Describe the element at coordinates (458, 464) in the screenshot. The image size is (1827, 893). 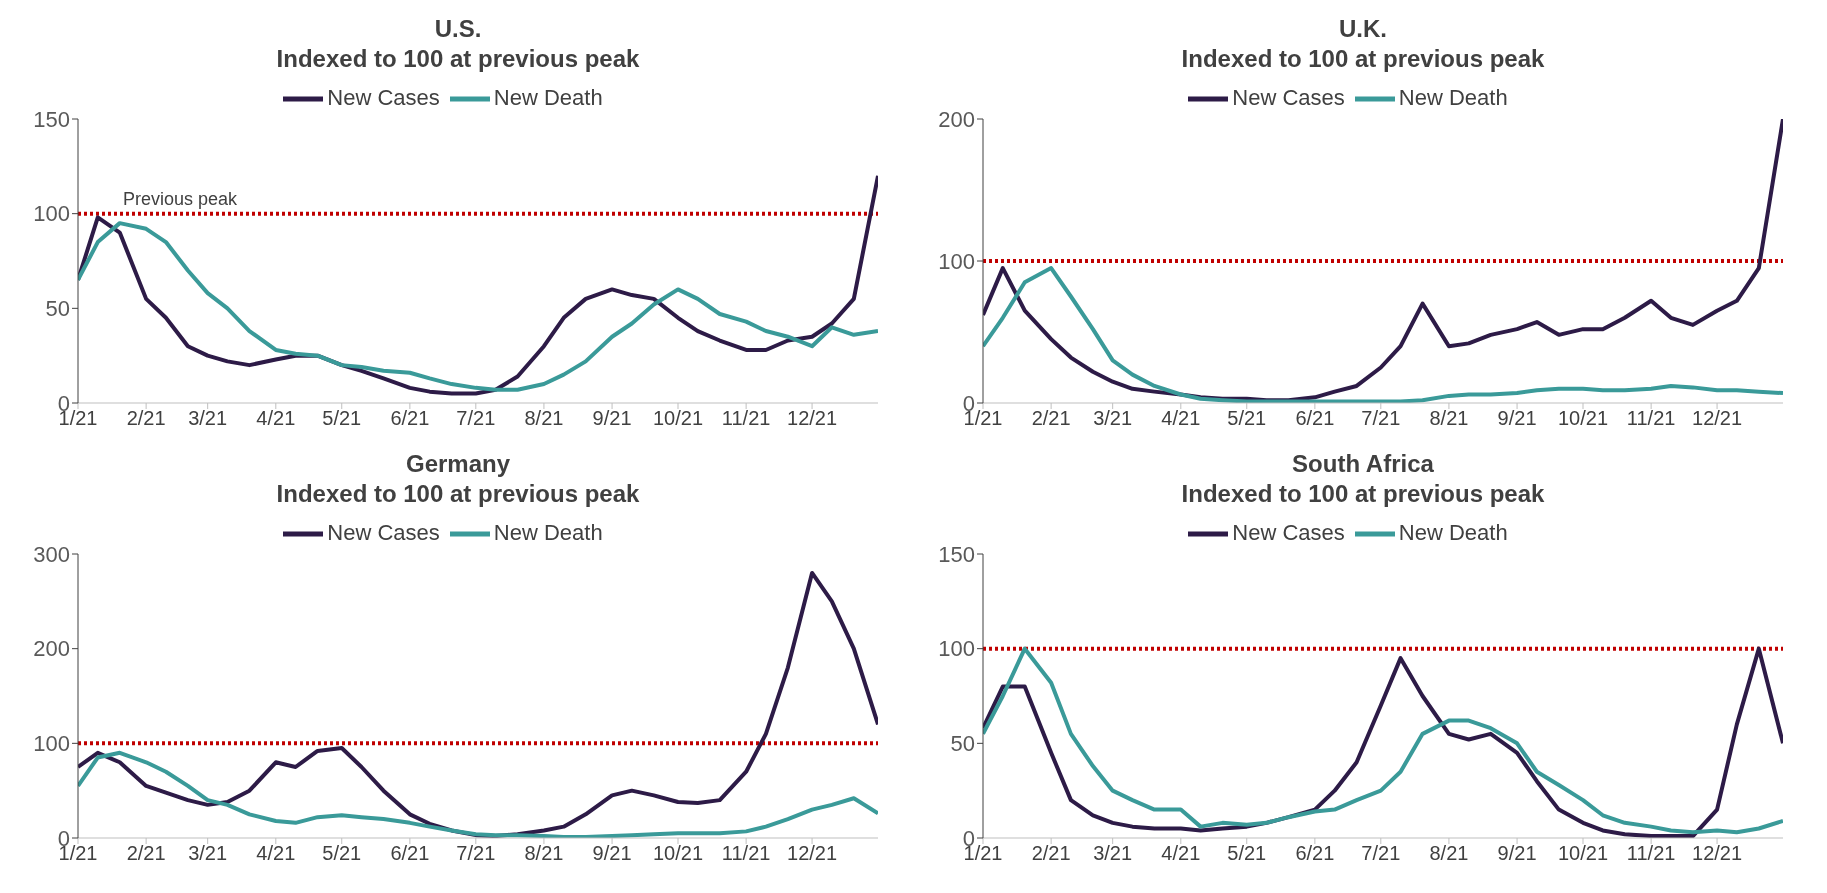
I see `chart-title: Germany` at that location.